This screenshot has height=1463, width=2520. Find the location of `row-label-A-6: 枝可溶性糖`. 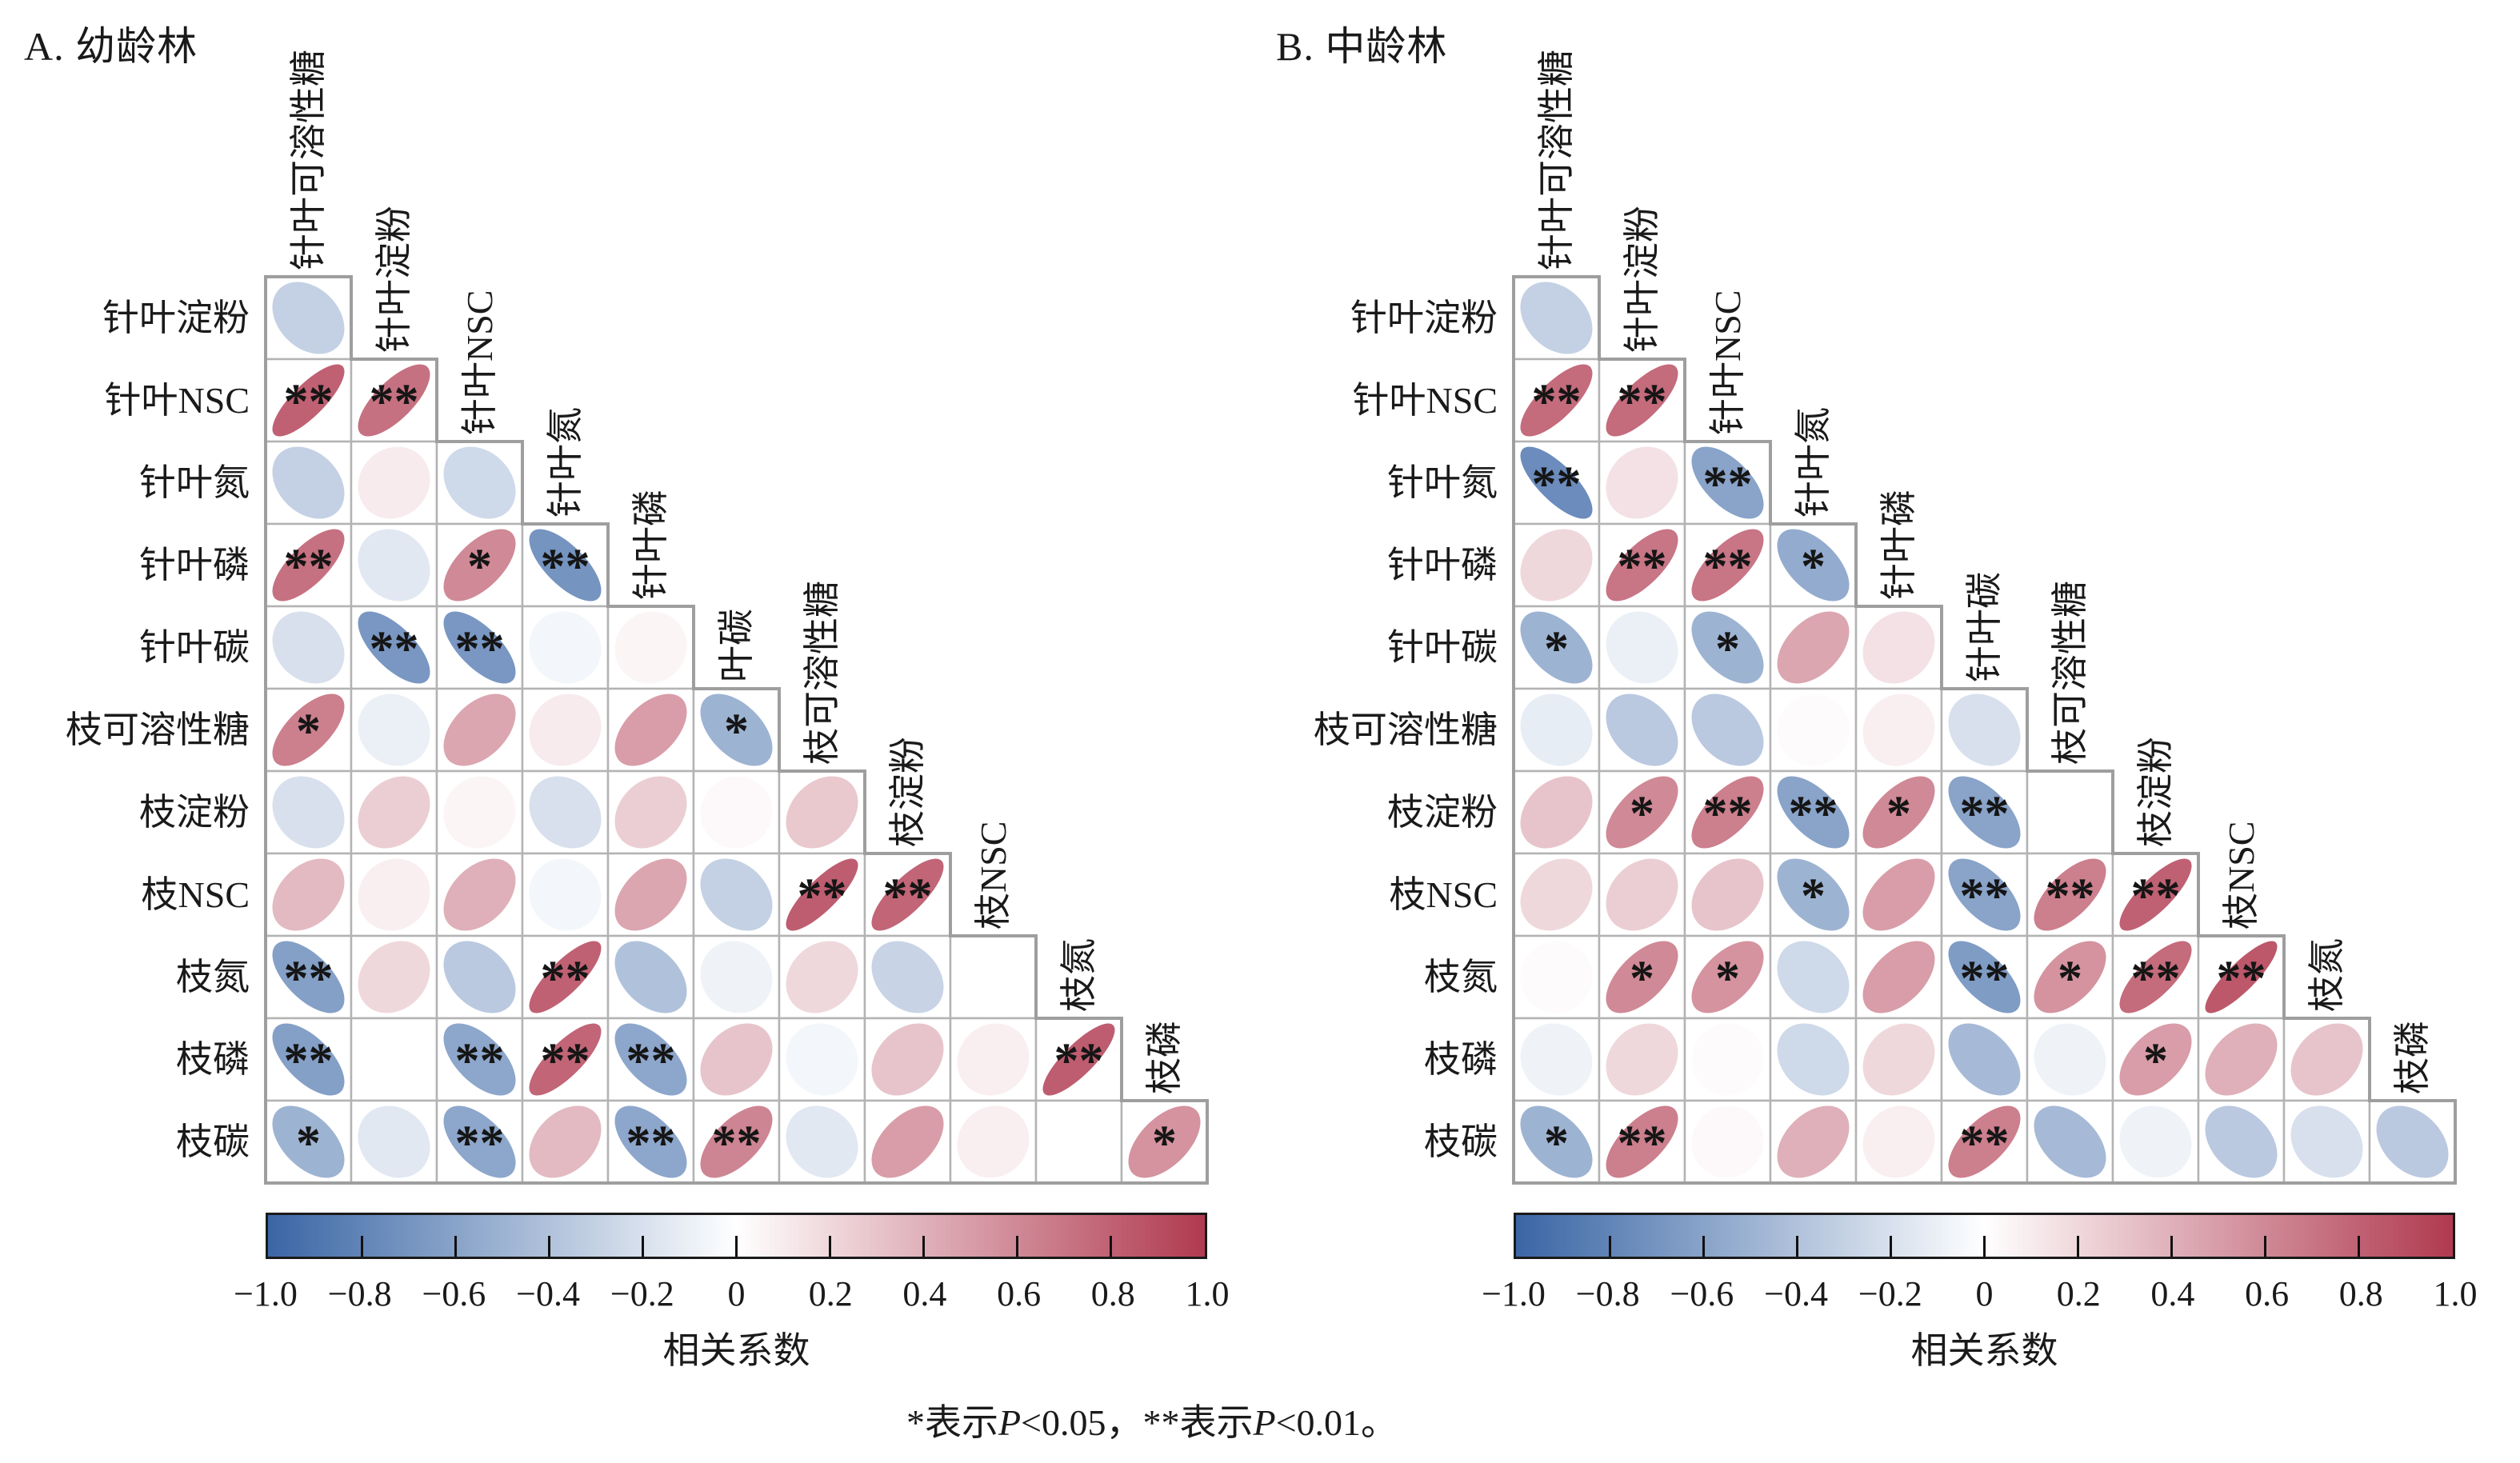

row-label-A-6: 枝可溶性糖 is located at coordinates (158, 729).